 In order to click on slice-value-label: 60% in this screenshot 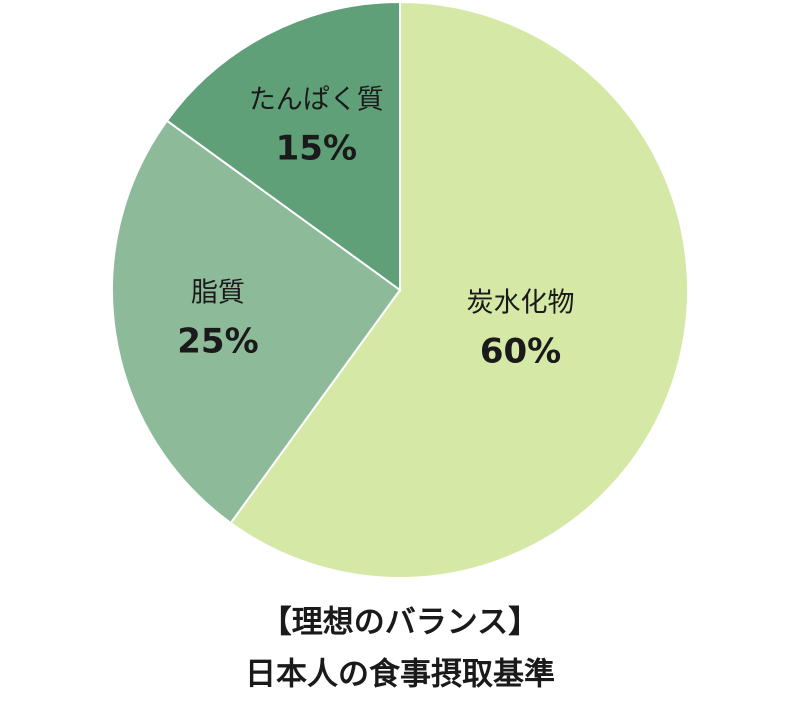, I will do `click(520, 352)`.